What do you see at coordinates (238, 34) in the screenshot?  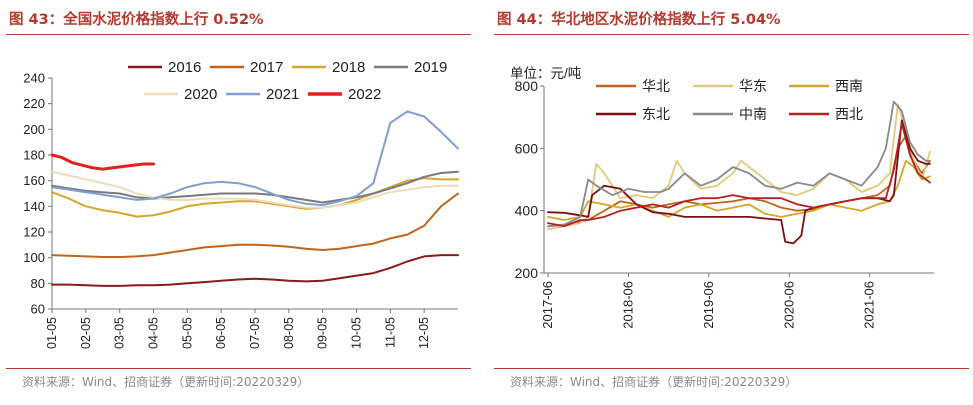 I see `left-title-rule` at bounding box center [238, 34].